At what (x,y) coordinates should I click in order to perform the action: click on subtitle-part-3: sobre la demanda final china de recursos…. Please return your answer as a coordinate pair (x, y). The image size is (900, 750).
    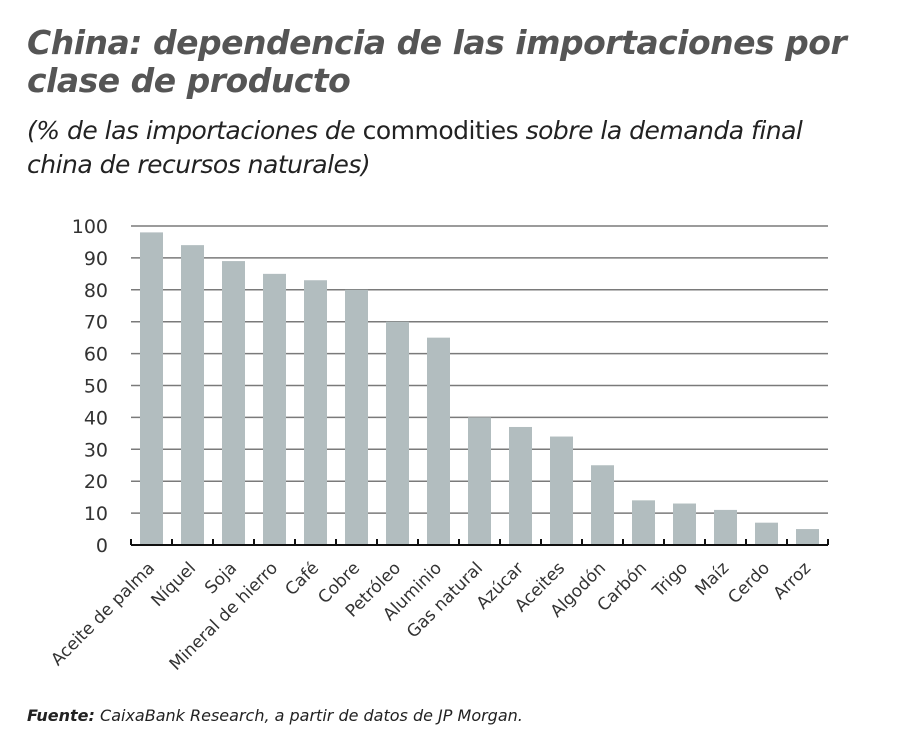
    Looking at the image, I should click on (415, 147).